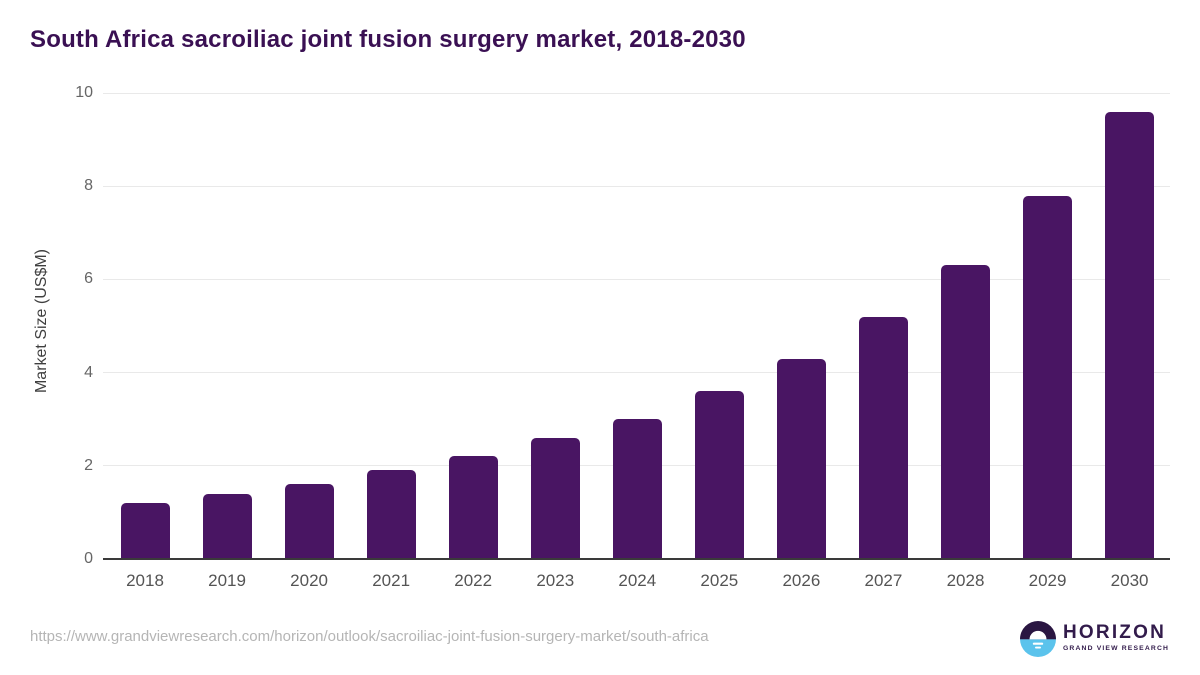 The height and width of the screenshot is (675, 1200). Describe the element at coordinates (1116, 648) in the screenshot. I see `horizon-logo-subtitle: GRAND VIEW RESEARCH` at that location.